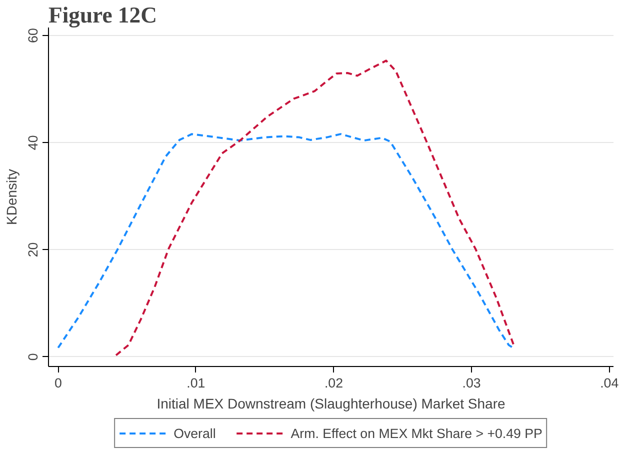  Describe the element at coordinates (58, 383) in the screenshot. I see `x-tick-label: 0` at that location.